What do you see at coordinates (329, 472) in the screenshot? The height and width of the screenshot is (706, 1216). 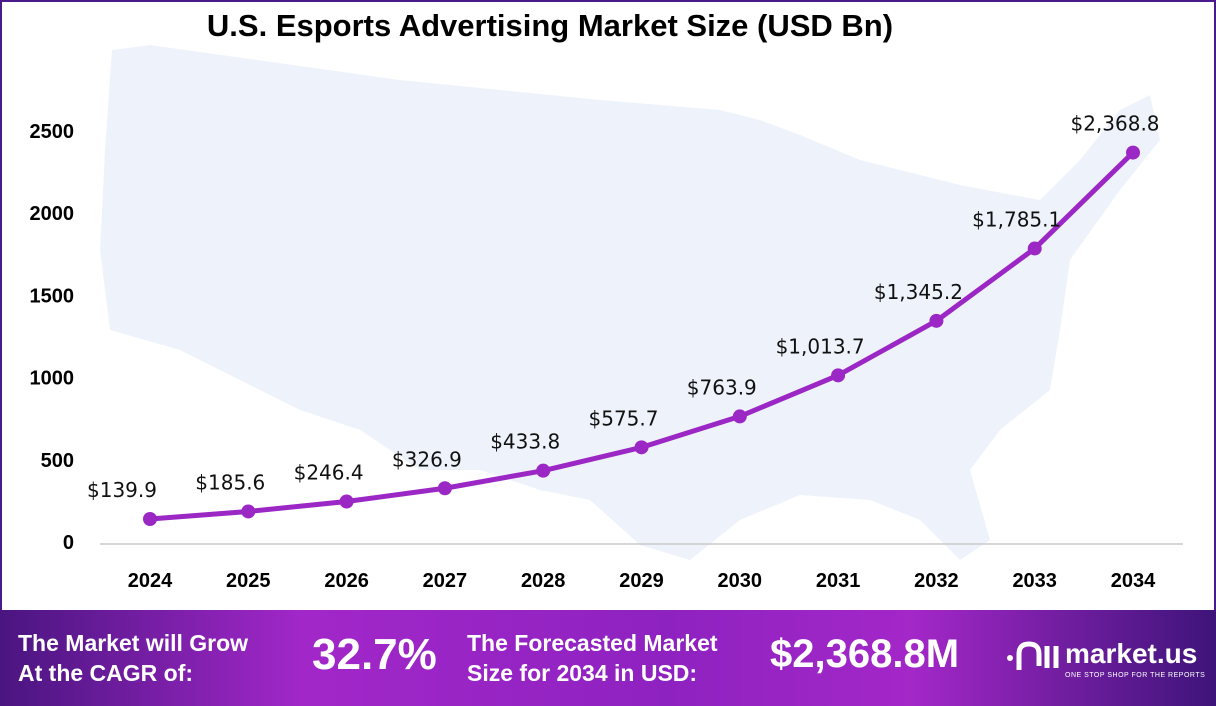 I see `data-label: $246.4` at bounding box center [329, 472].